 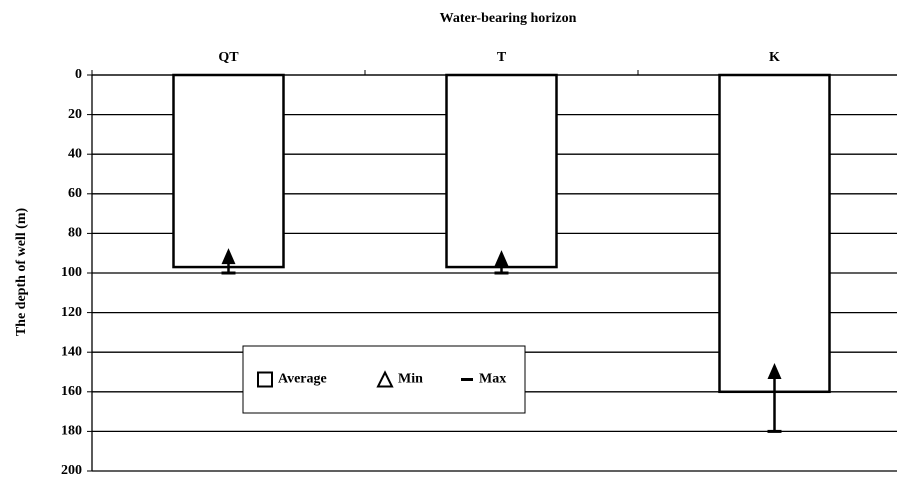 What do you see at coordinates (508, 18) in the screenshot?
I see `chart-title: Water-bearing horizon` at bounding box center [508, 18].